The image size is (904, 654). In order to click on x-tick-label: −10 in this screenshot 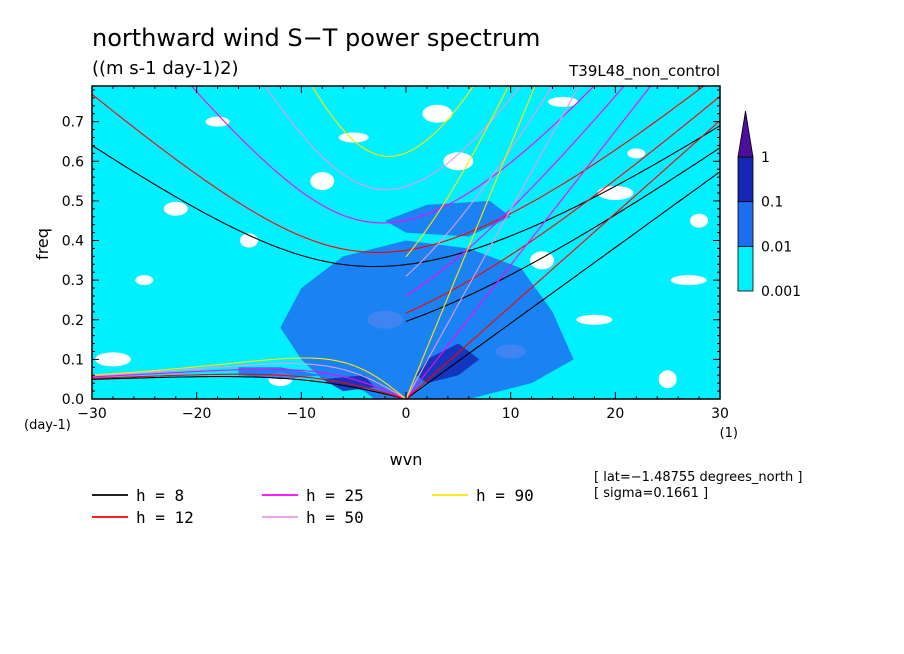, I will do `click(302, 414)`.